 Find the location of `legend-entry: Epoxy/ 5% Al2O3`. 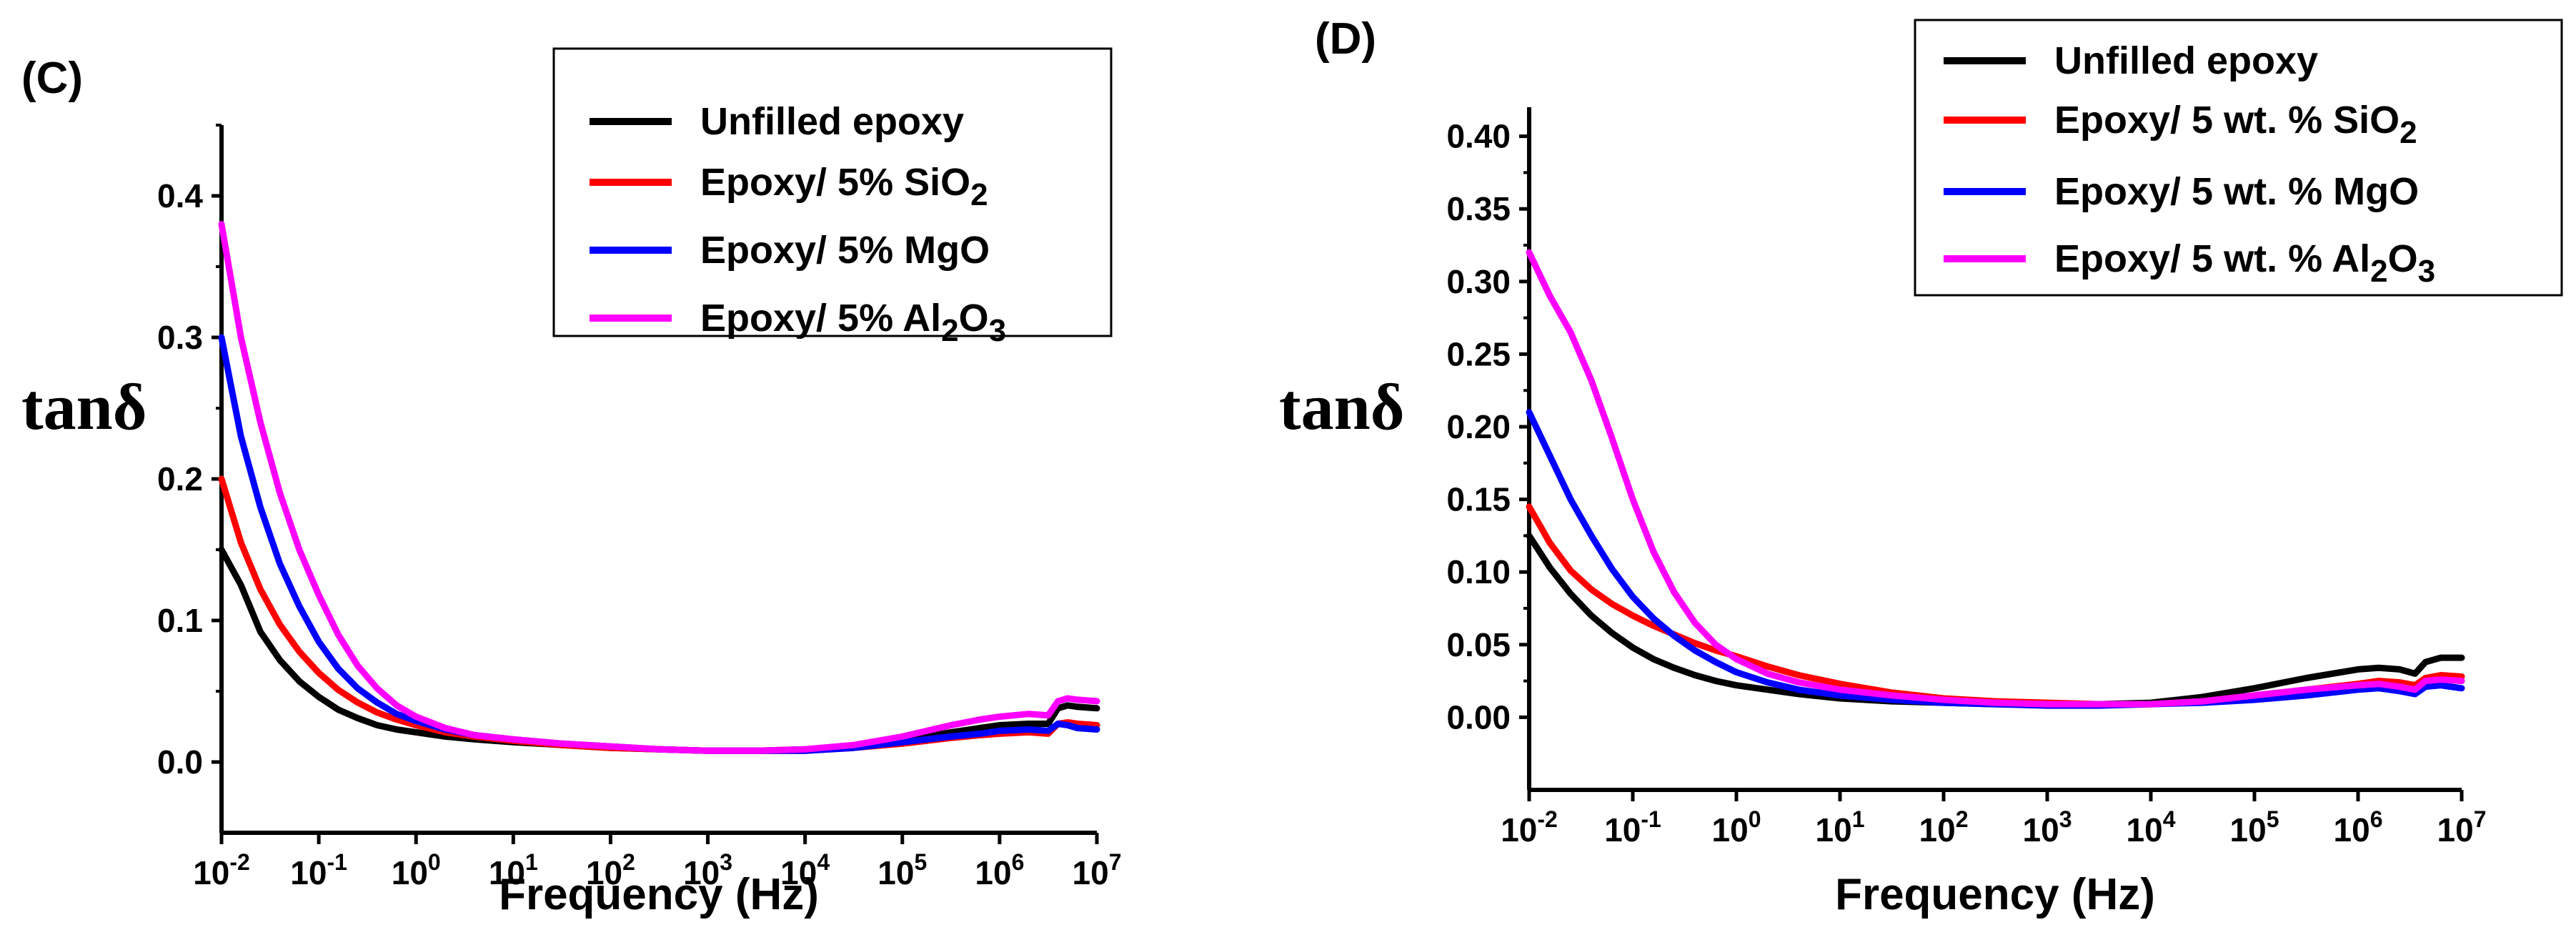

legend-entry: Epoxy/ 5% Al2O3 is located at coordinates (853, 322).